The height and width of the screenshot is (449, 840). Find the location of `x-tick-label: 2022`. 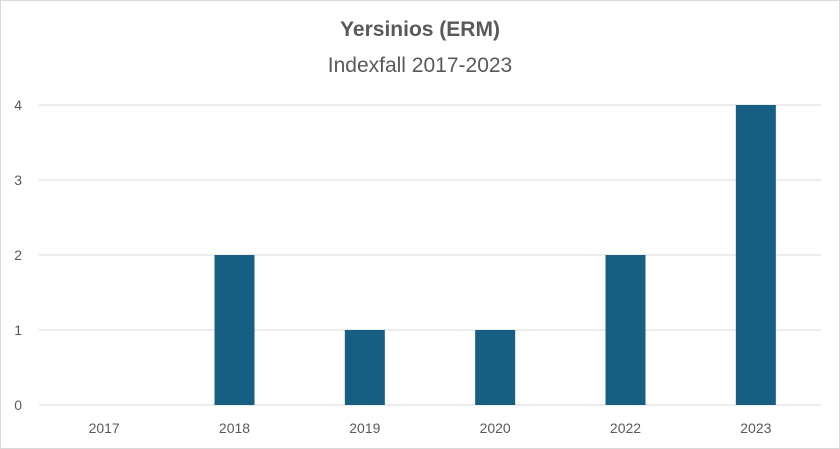

x-tick-label: 2022 is located at coordinates (625, 428).